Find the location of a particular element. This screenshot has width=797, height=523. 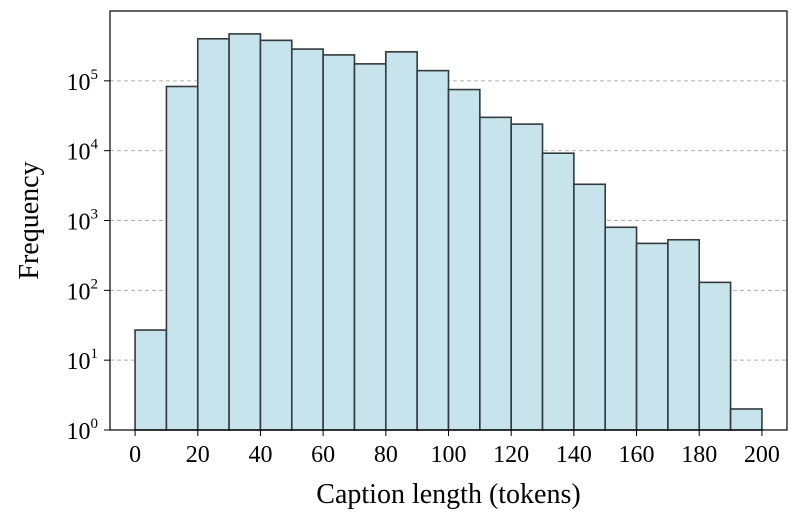

x-tick-label: 80 is located at coordinates (386, 455).